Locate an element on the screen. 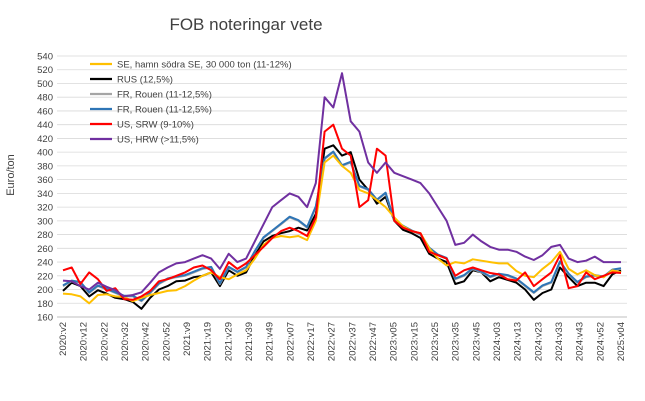 The width and height of the screenshot is (645, 401). y-tick-label: 160 is located at coordinates (45, 318).